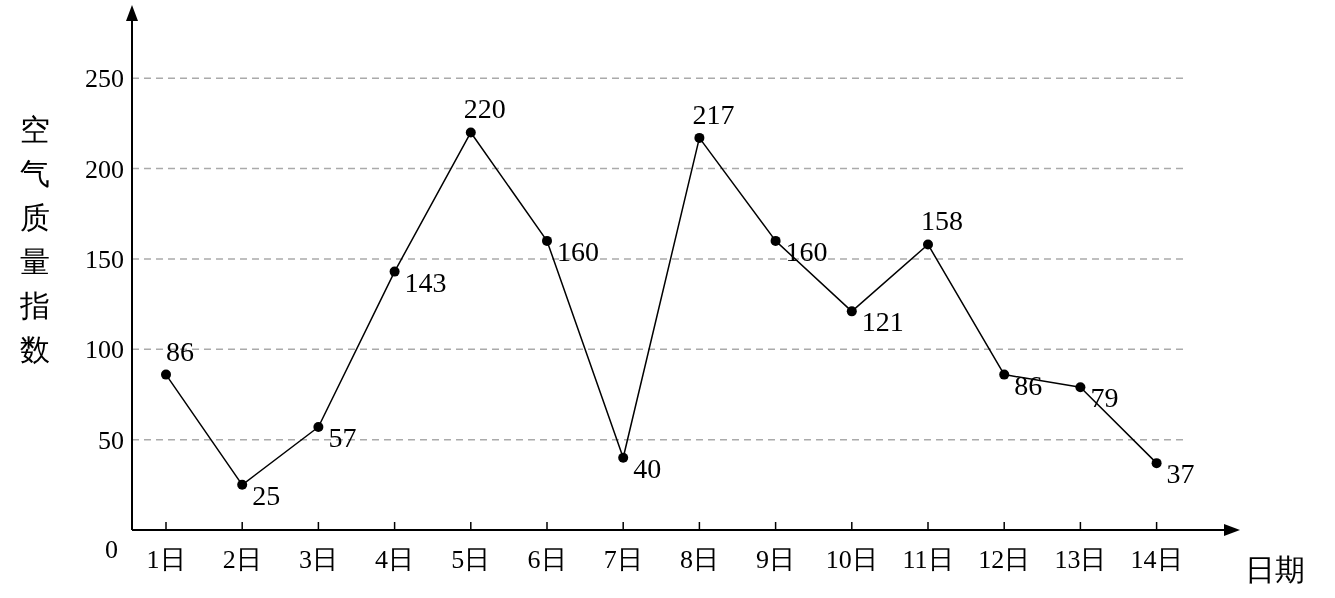  I want to click on x-tick-label: 4日, so click(395, 559).